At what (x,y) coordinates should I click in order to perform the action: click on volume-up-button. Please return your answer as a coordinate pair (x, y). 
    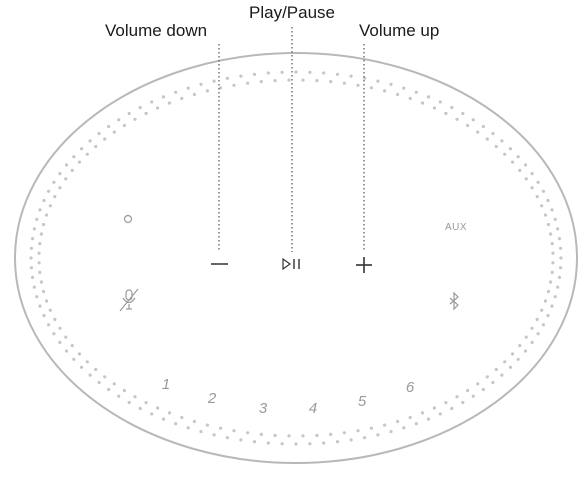
    Looking at the image, I should click on (364, 265).